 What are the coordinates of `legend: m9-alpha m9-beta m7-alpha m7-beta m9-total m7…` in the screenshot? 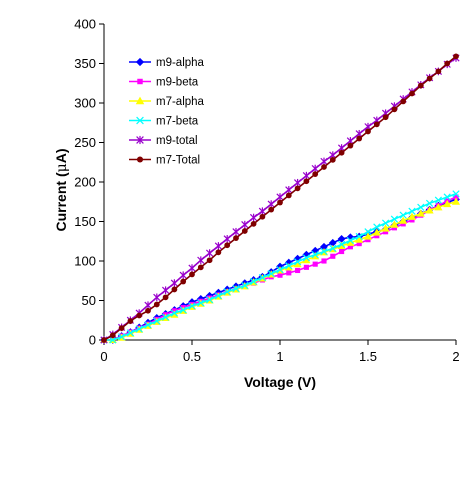 It's located at (167, 112).